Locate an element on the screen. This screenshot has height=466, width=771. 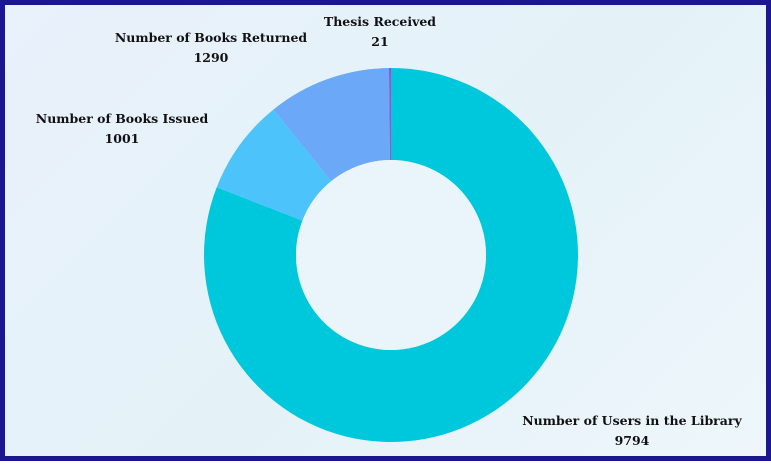
data-label-value: 1001 is located at coordinates (122, 138).